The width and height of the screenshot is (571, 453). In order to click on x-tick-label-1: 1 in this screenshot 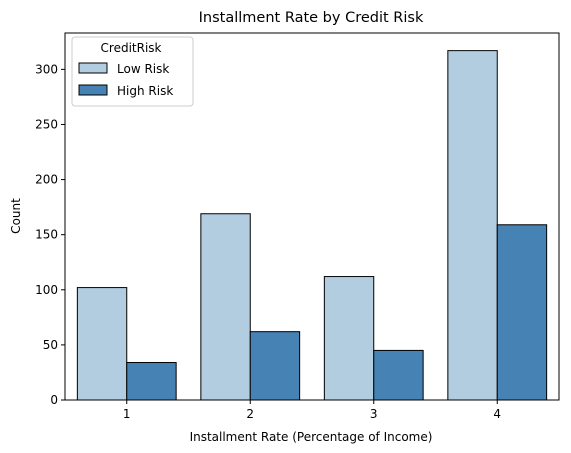, I will do `click(127, 414)`.